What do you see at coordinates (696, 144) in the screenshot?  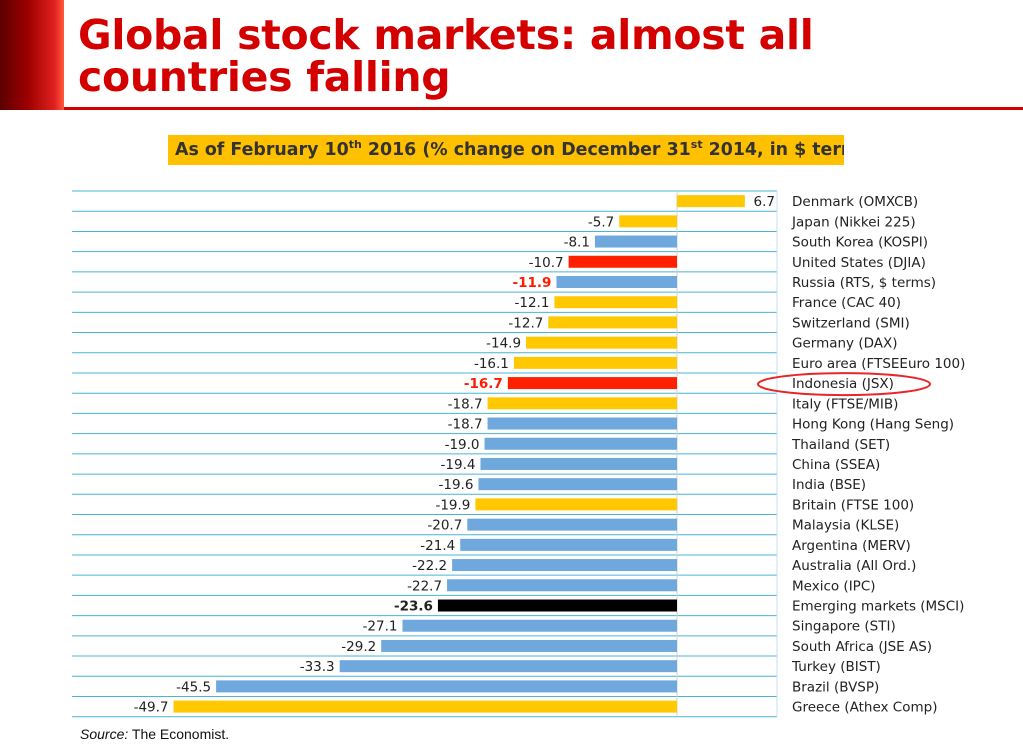 I see `subtitle-sup-st: st` at bounding box center [696, 144].